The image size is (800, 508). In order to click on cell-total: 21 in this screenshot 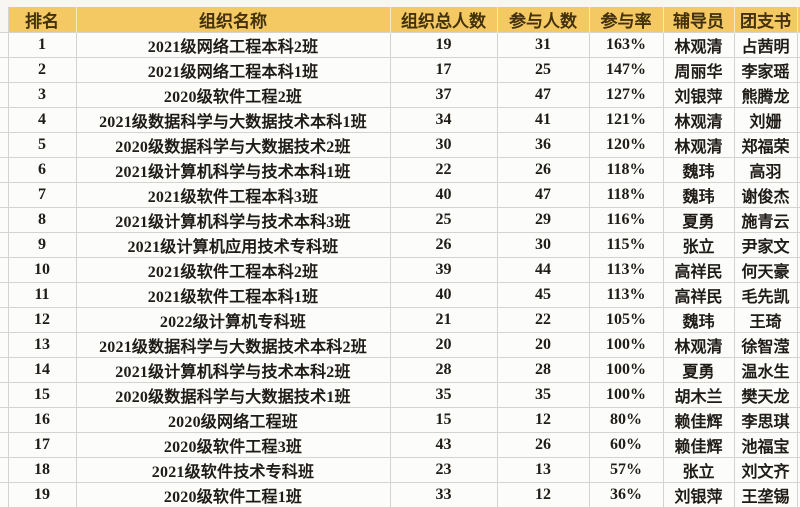, I will do `click(443, 320)`.